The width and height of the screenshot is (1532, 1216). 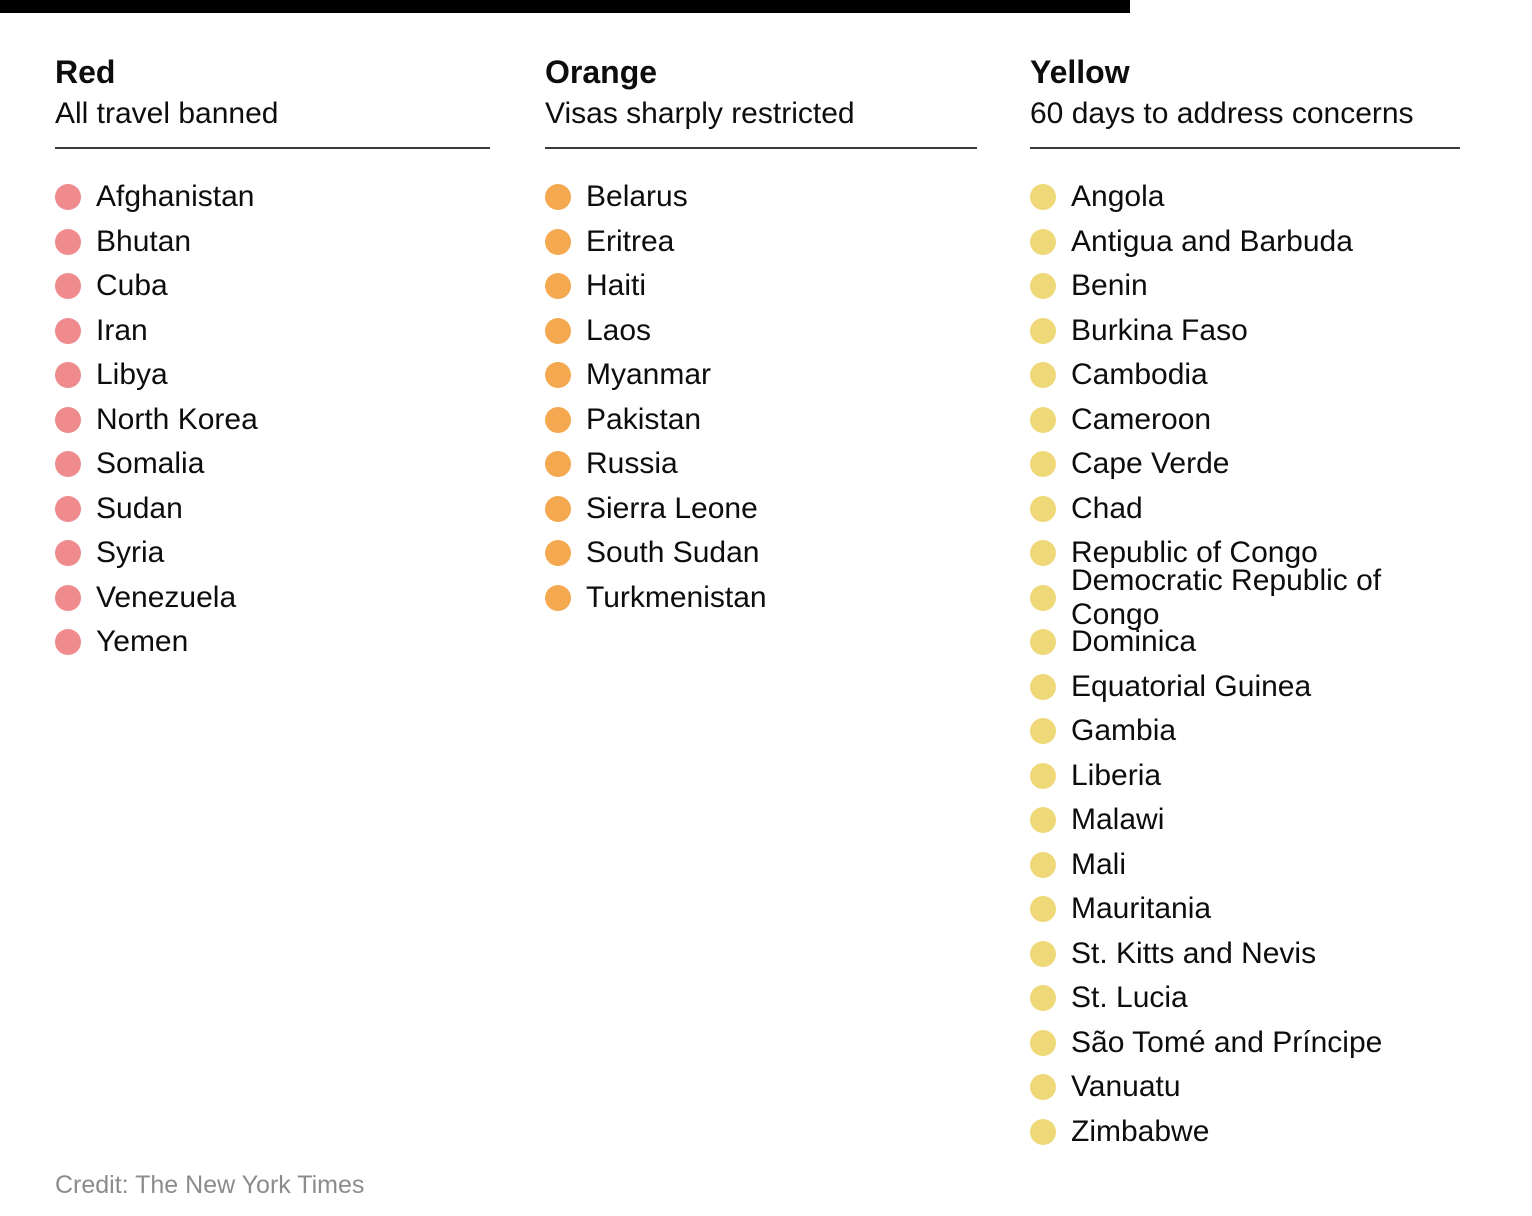 I want to click on list-item: Mali, so click(x=1245, y=865).